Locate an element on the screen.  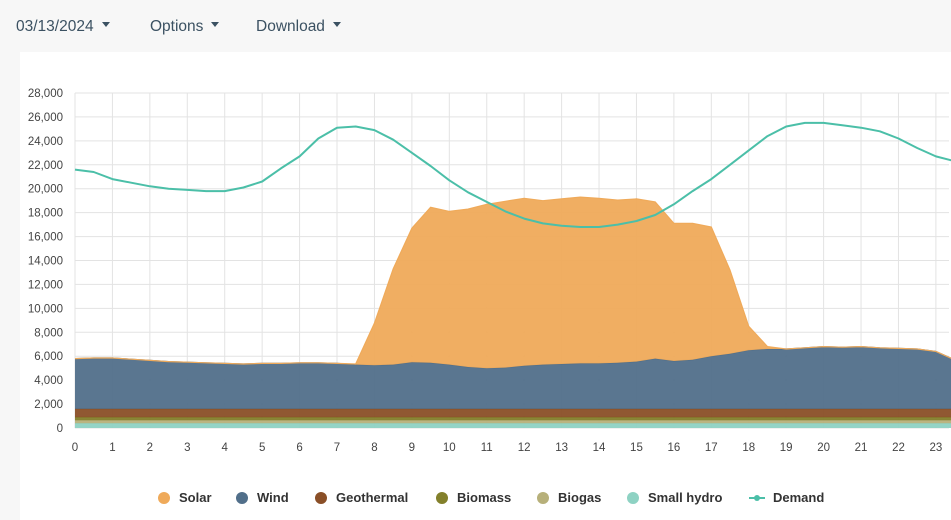
y-tick-label: 10,000 is located at coordinates (45, 309).